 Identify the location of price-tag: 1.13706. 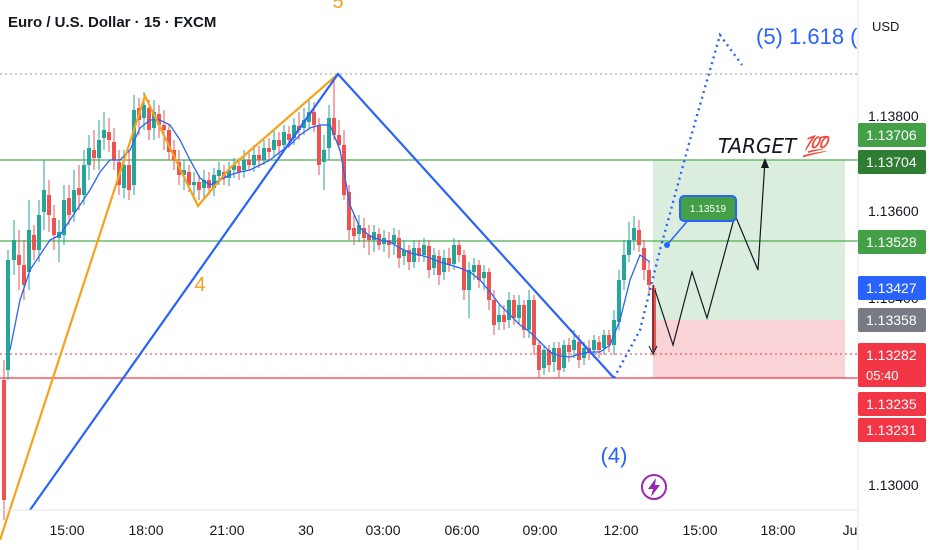
(892, 135).